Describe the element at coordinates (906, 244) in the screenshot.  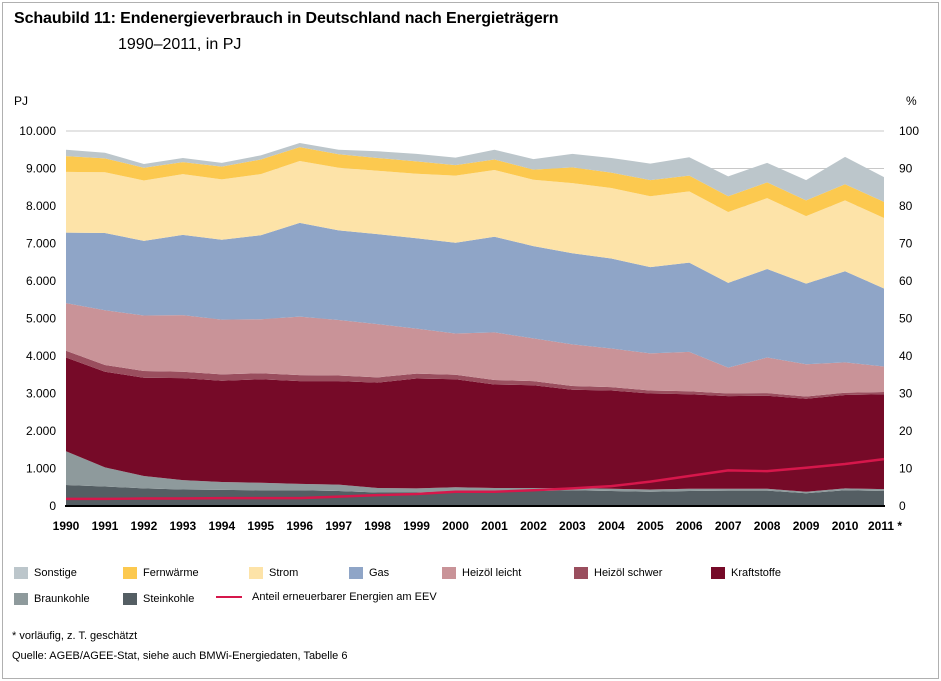
I see `y-tick-label-right: 70` at that location.